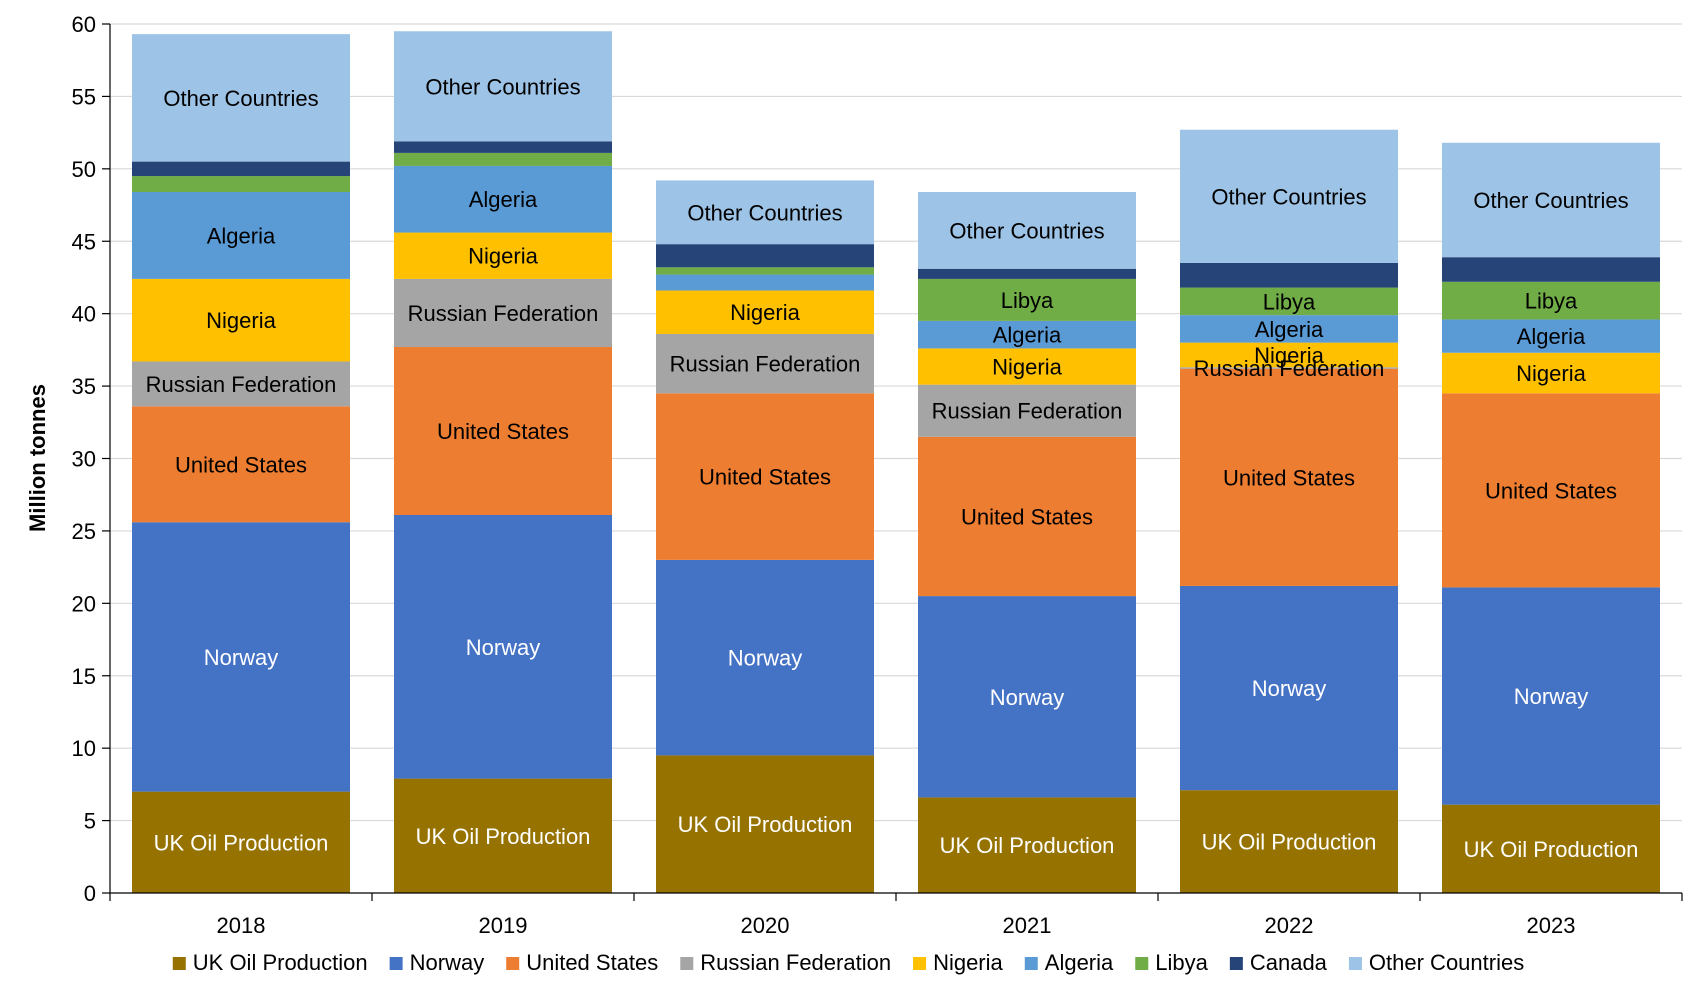  What do you see at coordinates (84, 531) in the screenshot?
I see `y-tick-label: 25` at bounding box center [84, 531].